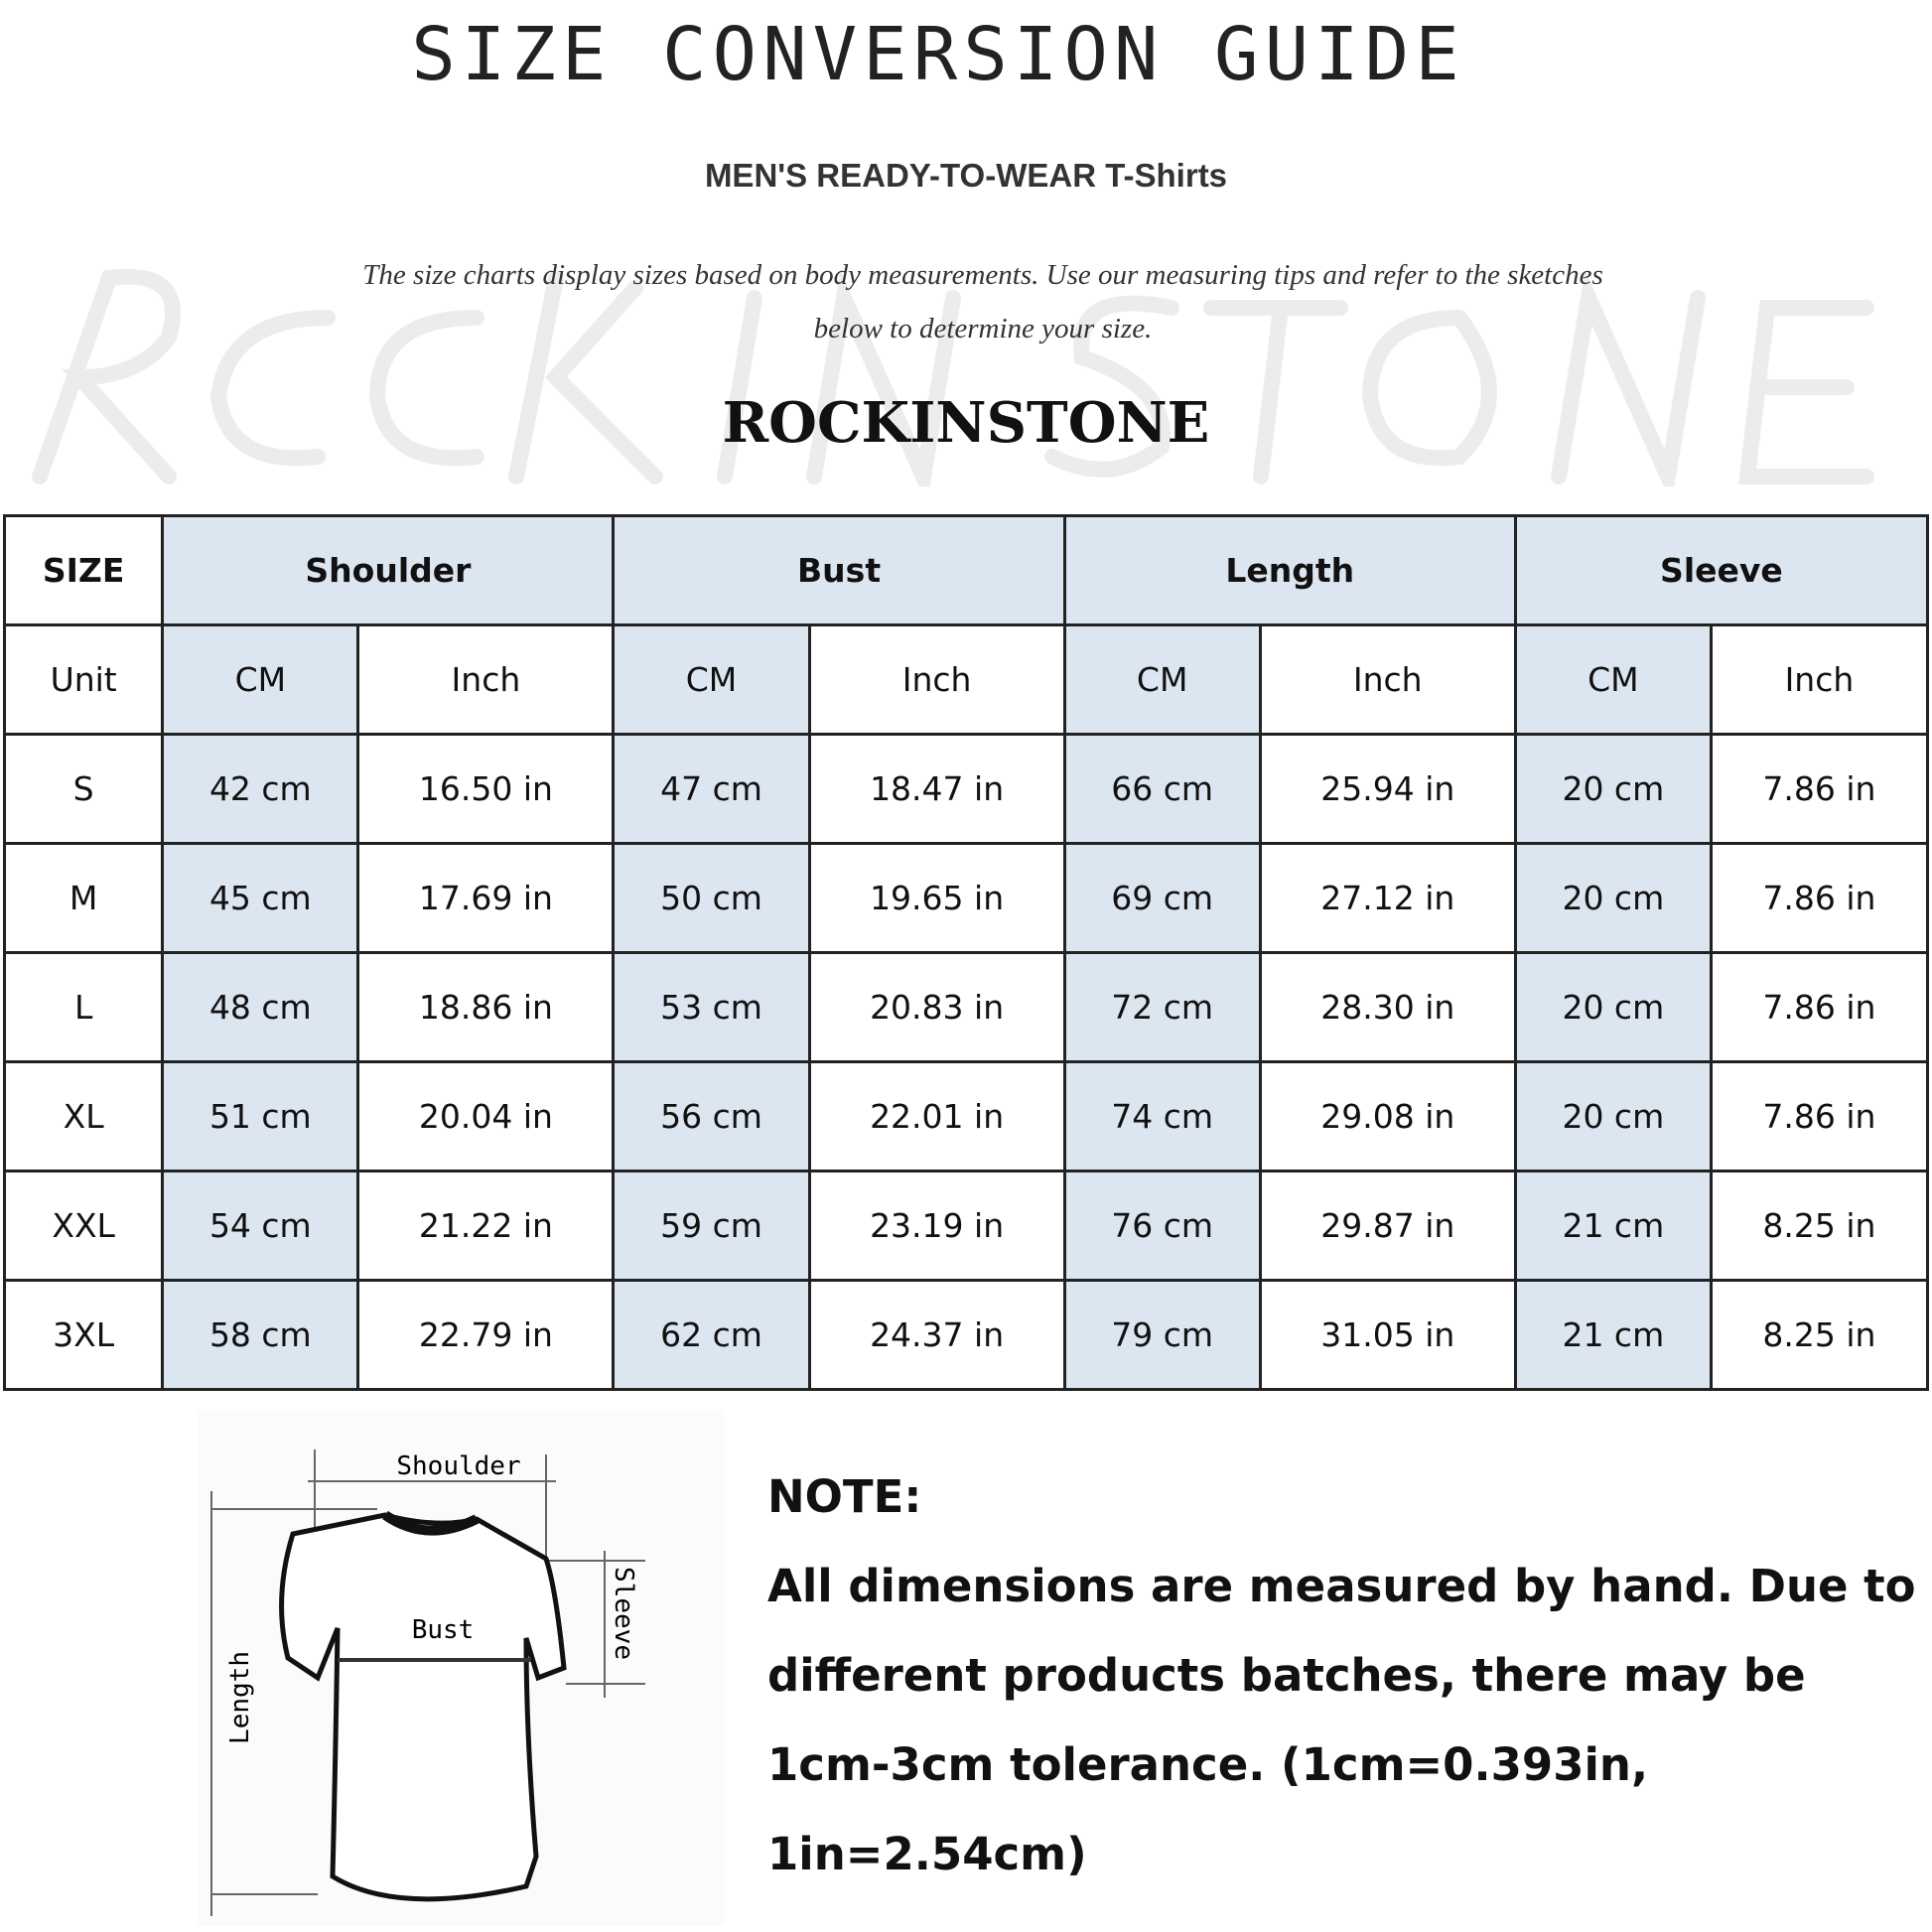  I want to click on sketch-label-bust: Bust, so click(444, 1630).